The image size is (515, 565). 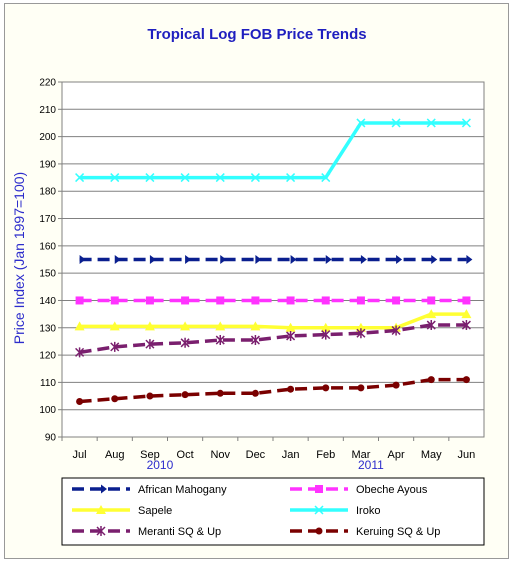 What do you see at coordinates (371, 465) in the screenshot?
I see `year-label: 2011` at bounding box center [371, 465].